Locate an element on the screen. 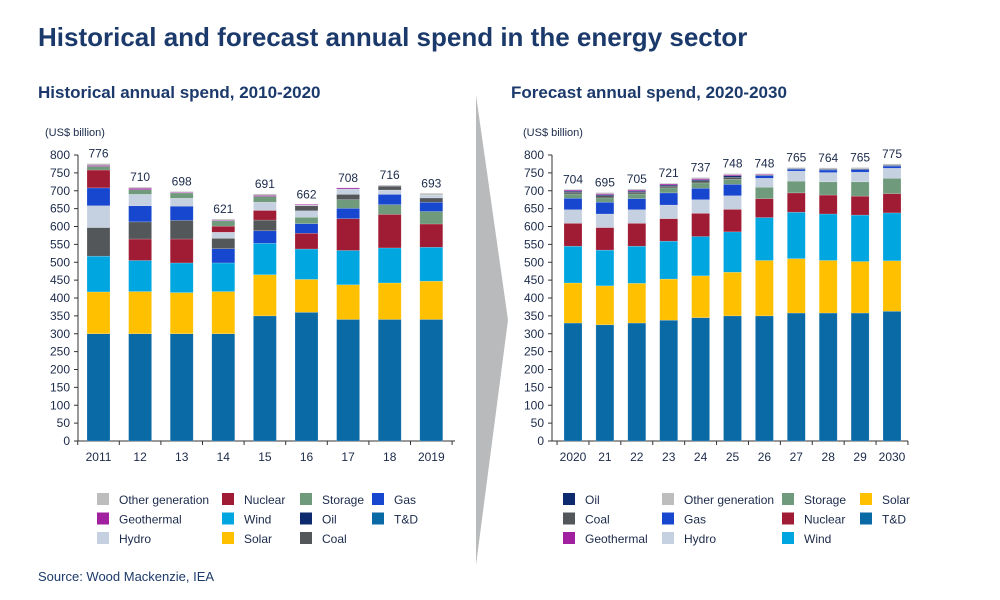 Image resolution: width=1000 pixels, height=600 pixels. y-tick-label: 500 is located at coordinates (534, 262).